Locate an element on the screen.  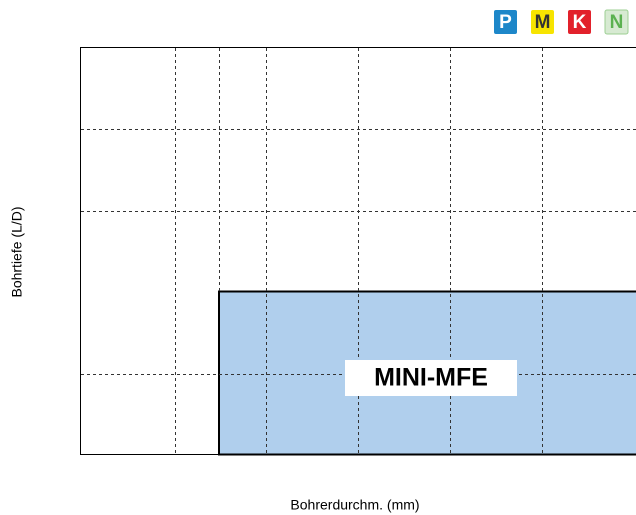
region-label: MINI-MFE is located at coordinates (431, 378).